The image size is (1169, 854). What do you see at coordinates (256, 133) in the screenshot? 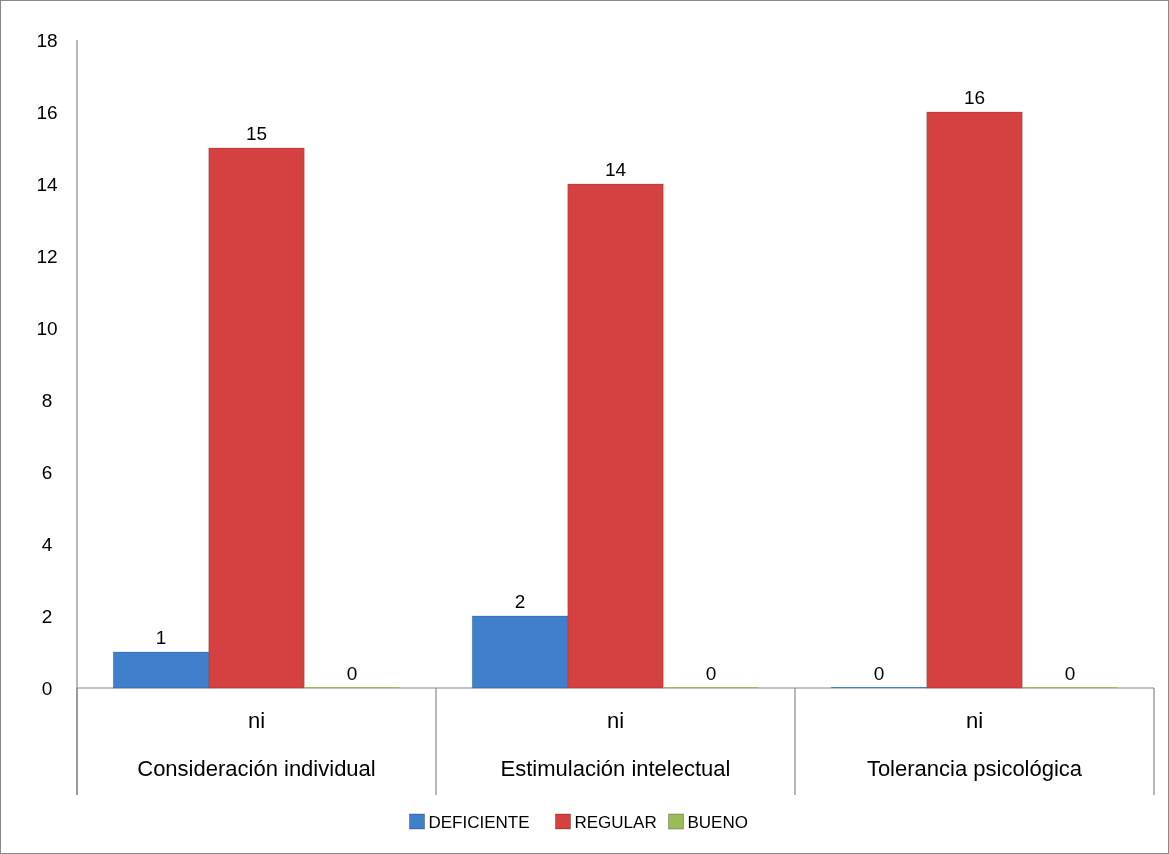
I see `data-label: 15` at bounding box center [256, 133].